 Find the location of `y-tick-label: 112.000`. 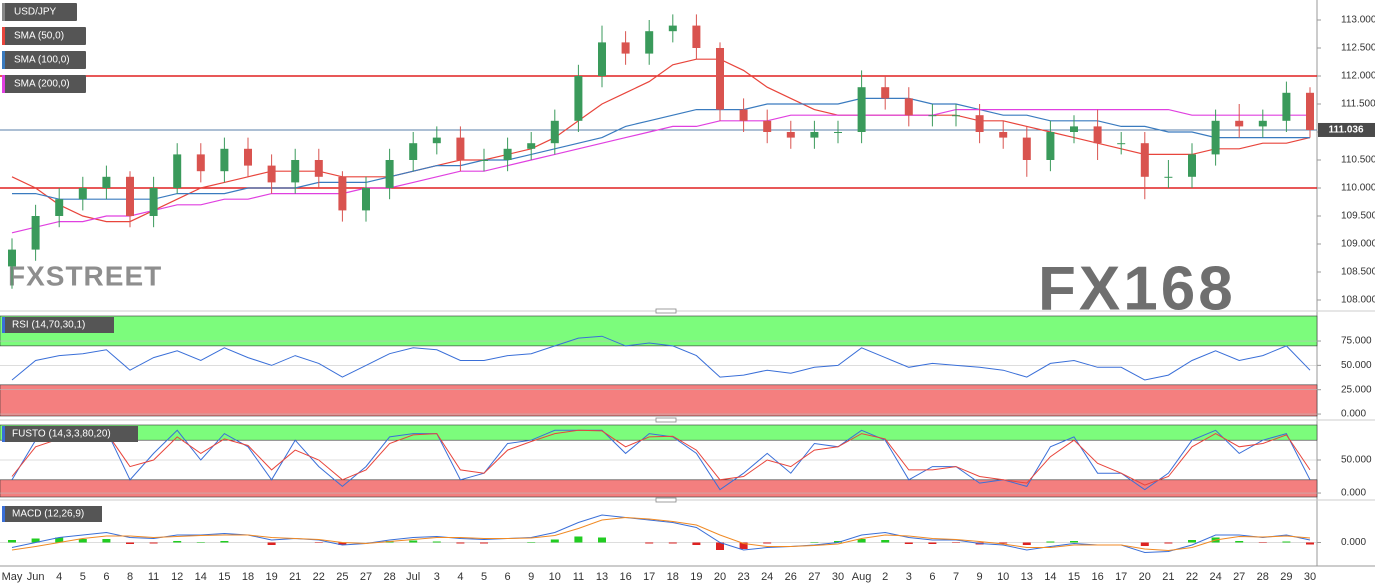

y-tick-label: 112.000 is located at coordinates (1358, 76).